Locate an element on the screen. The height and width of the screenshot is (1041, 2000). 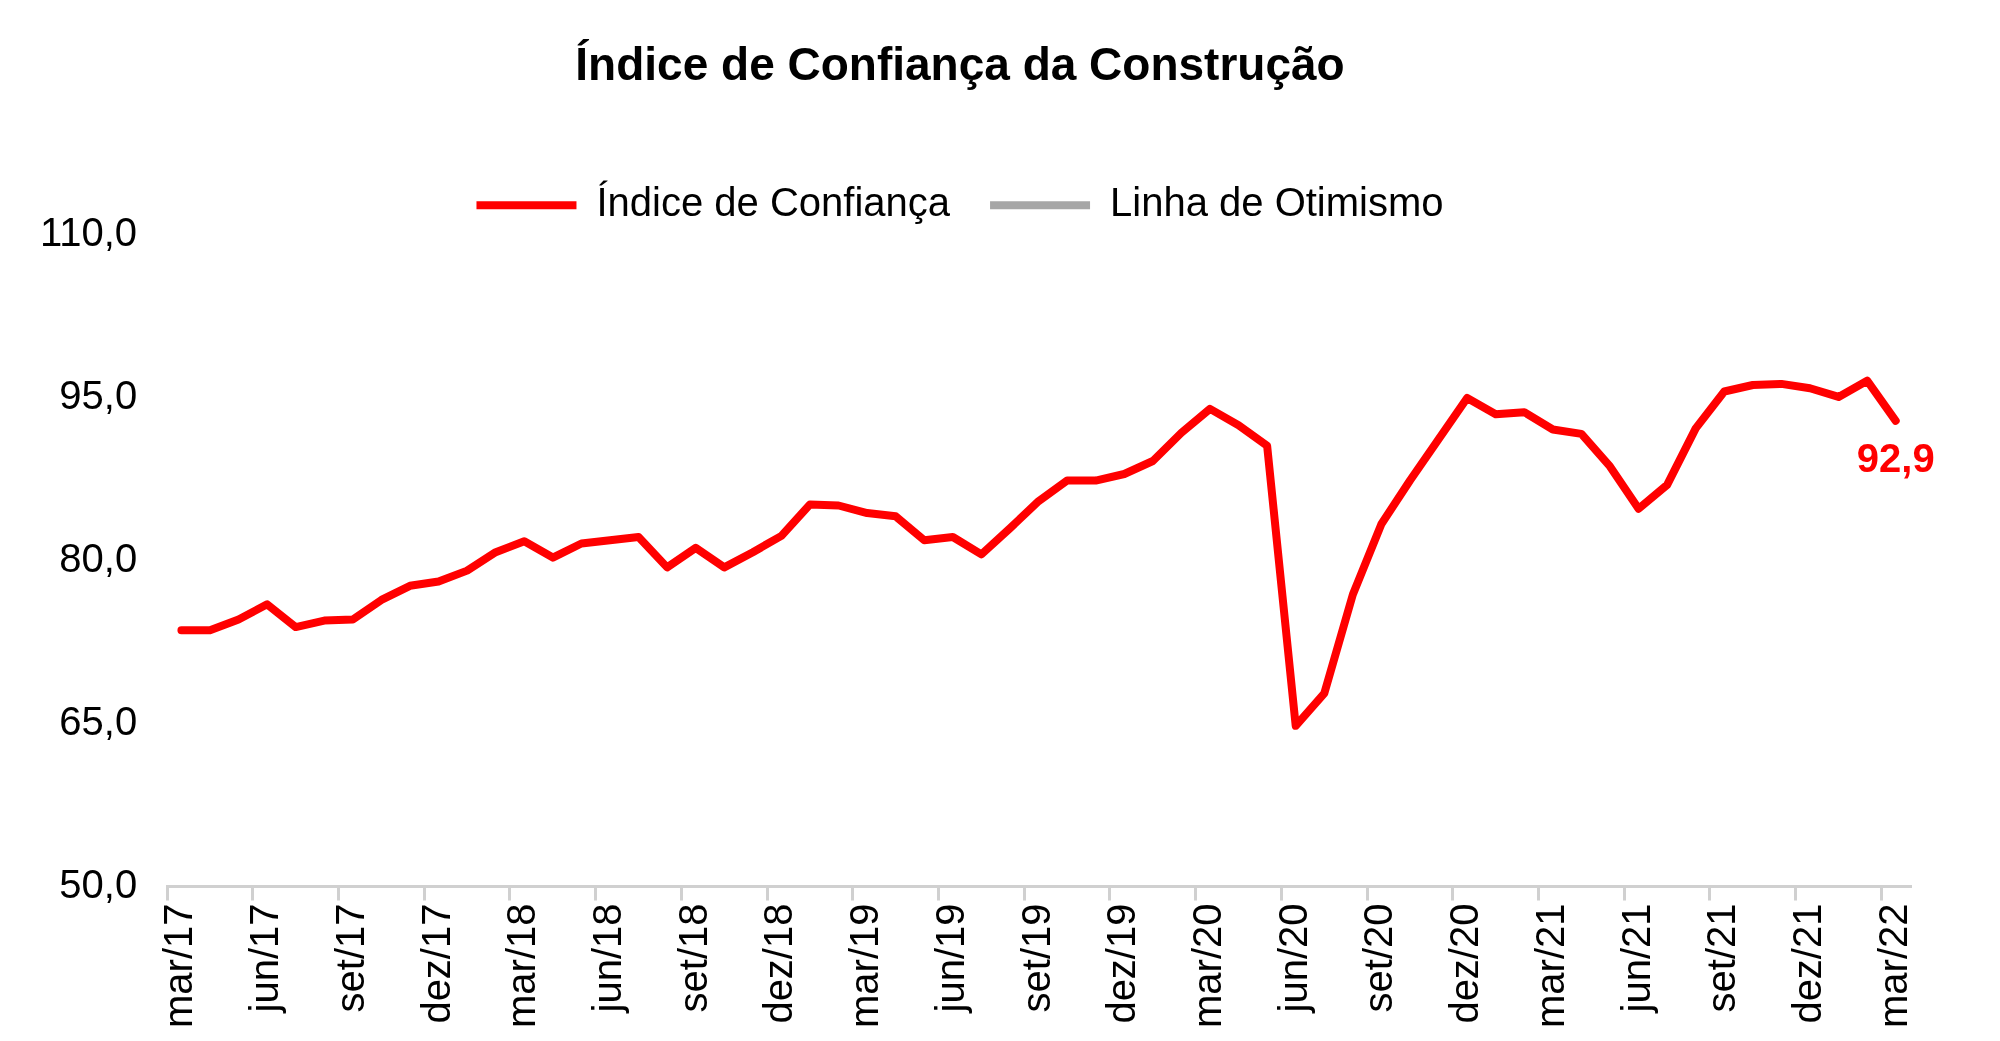
y-tick-label: 65,0 is located at coordinates (98, 720).